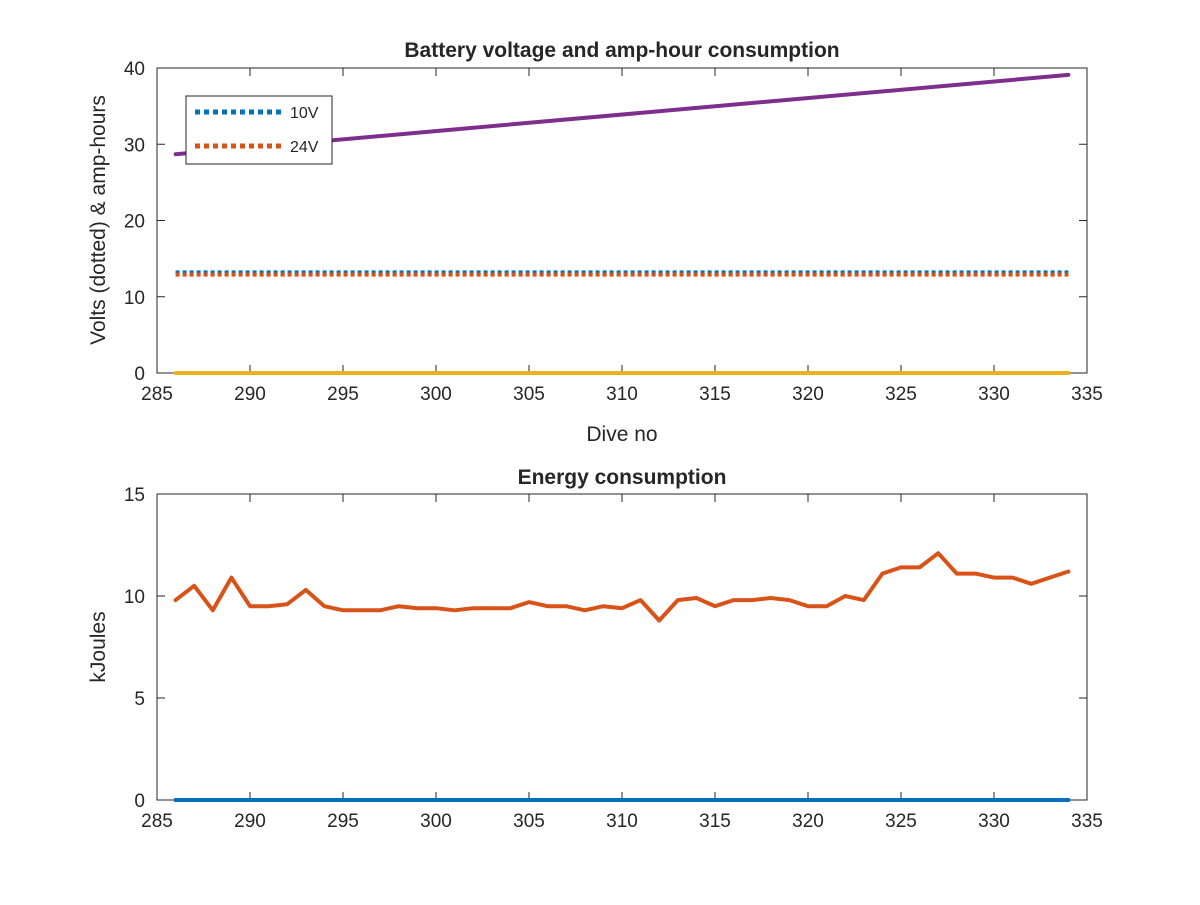  I want to click on y-tick-label-bottom: 10, so click(134, 597).